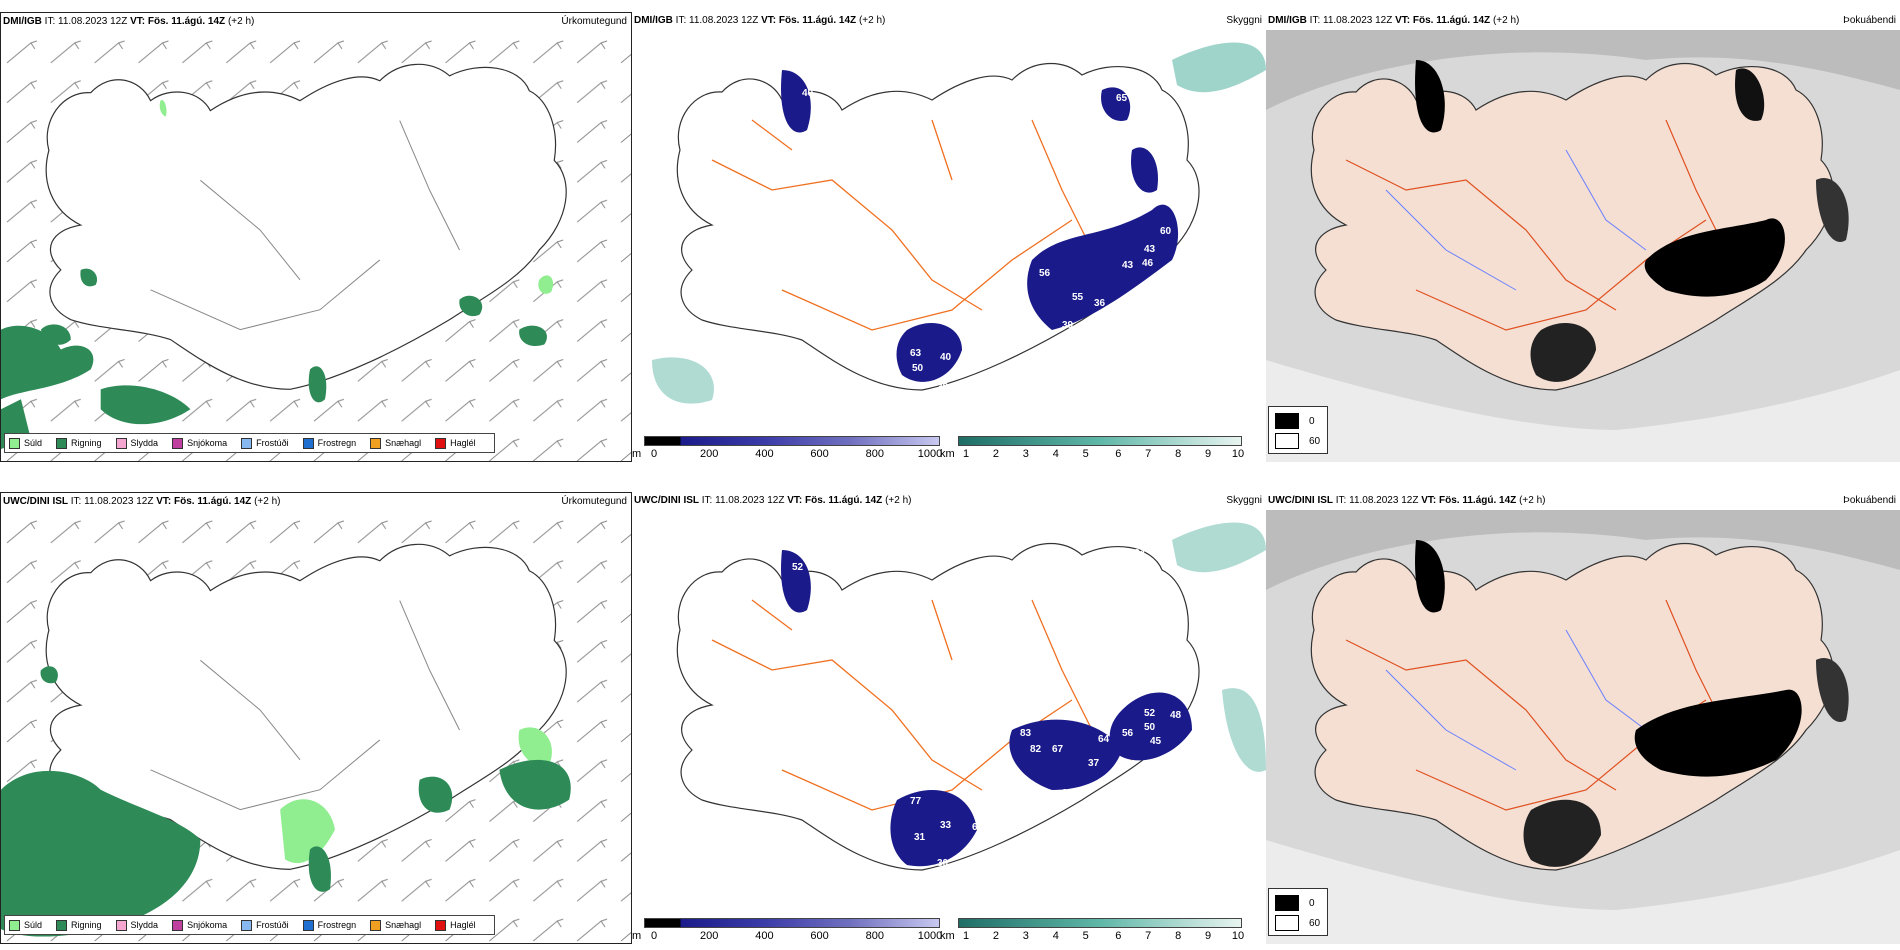 The height and width of the screenshot is (950, 1900). I want to click on cloud-label: 32, so click(1128, 82).